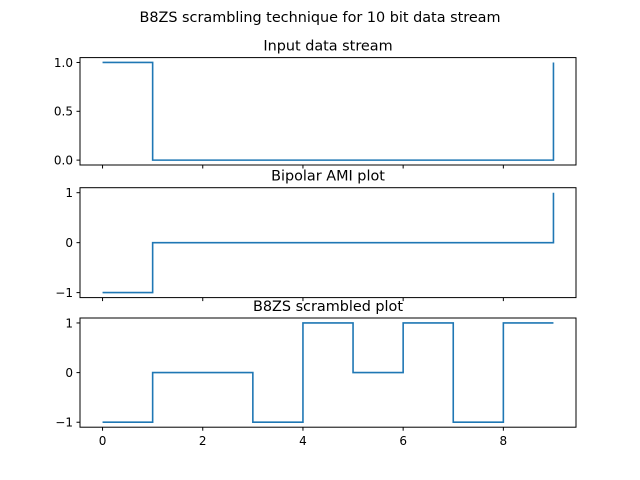  Describe the element at coordinates (403, 441) in the screenshot. I see `b8zs-xtick-label-6: 6` at that location.